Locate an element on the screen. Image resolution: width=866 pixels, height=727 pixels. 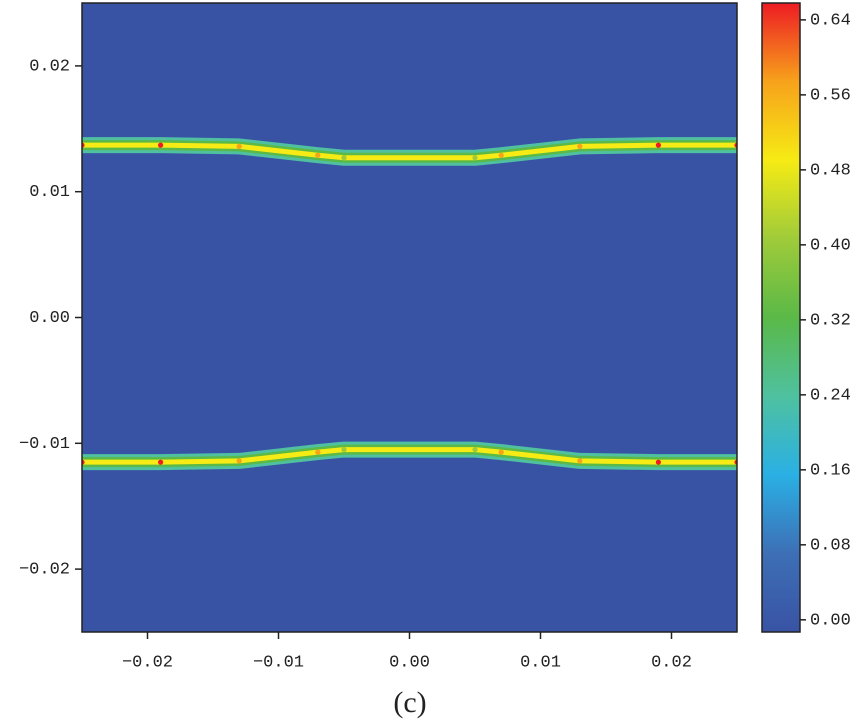
x-tick-label: −0.02 is located at coordinates (147, 662).